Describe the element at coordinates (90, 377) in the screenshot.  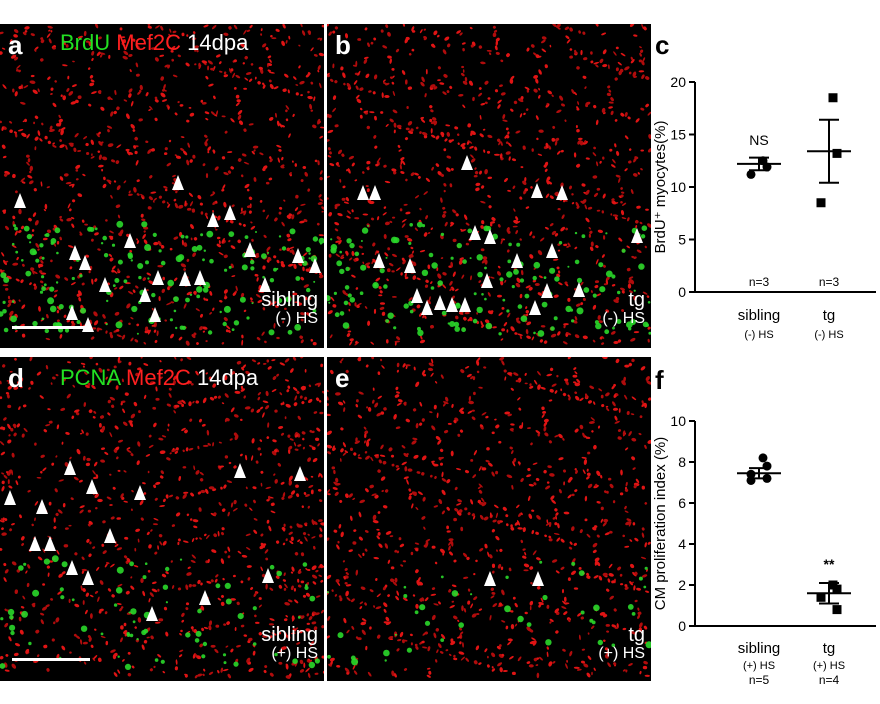
I see `stain-green-label: PCNA` at that location.